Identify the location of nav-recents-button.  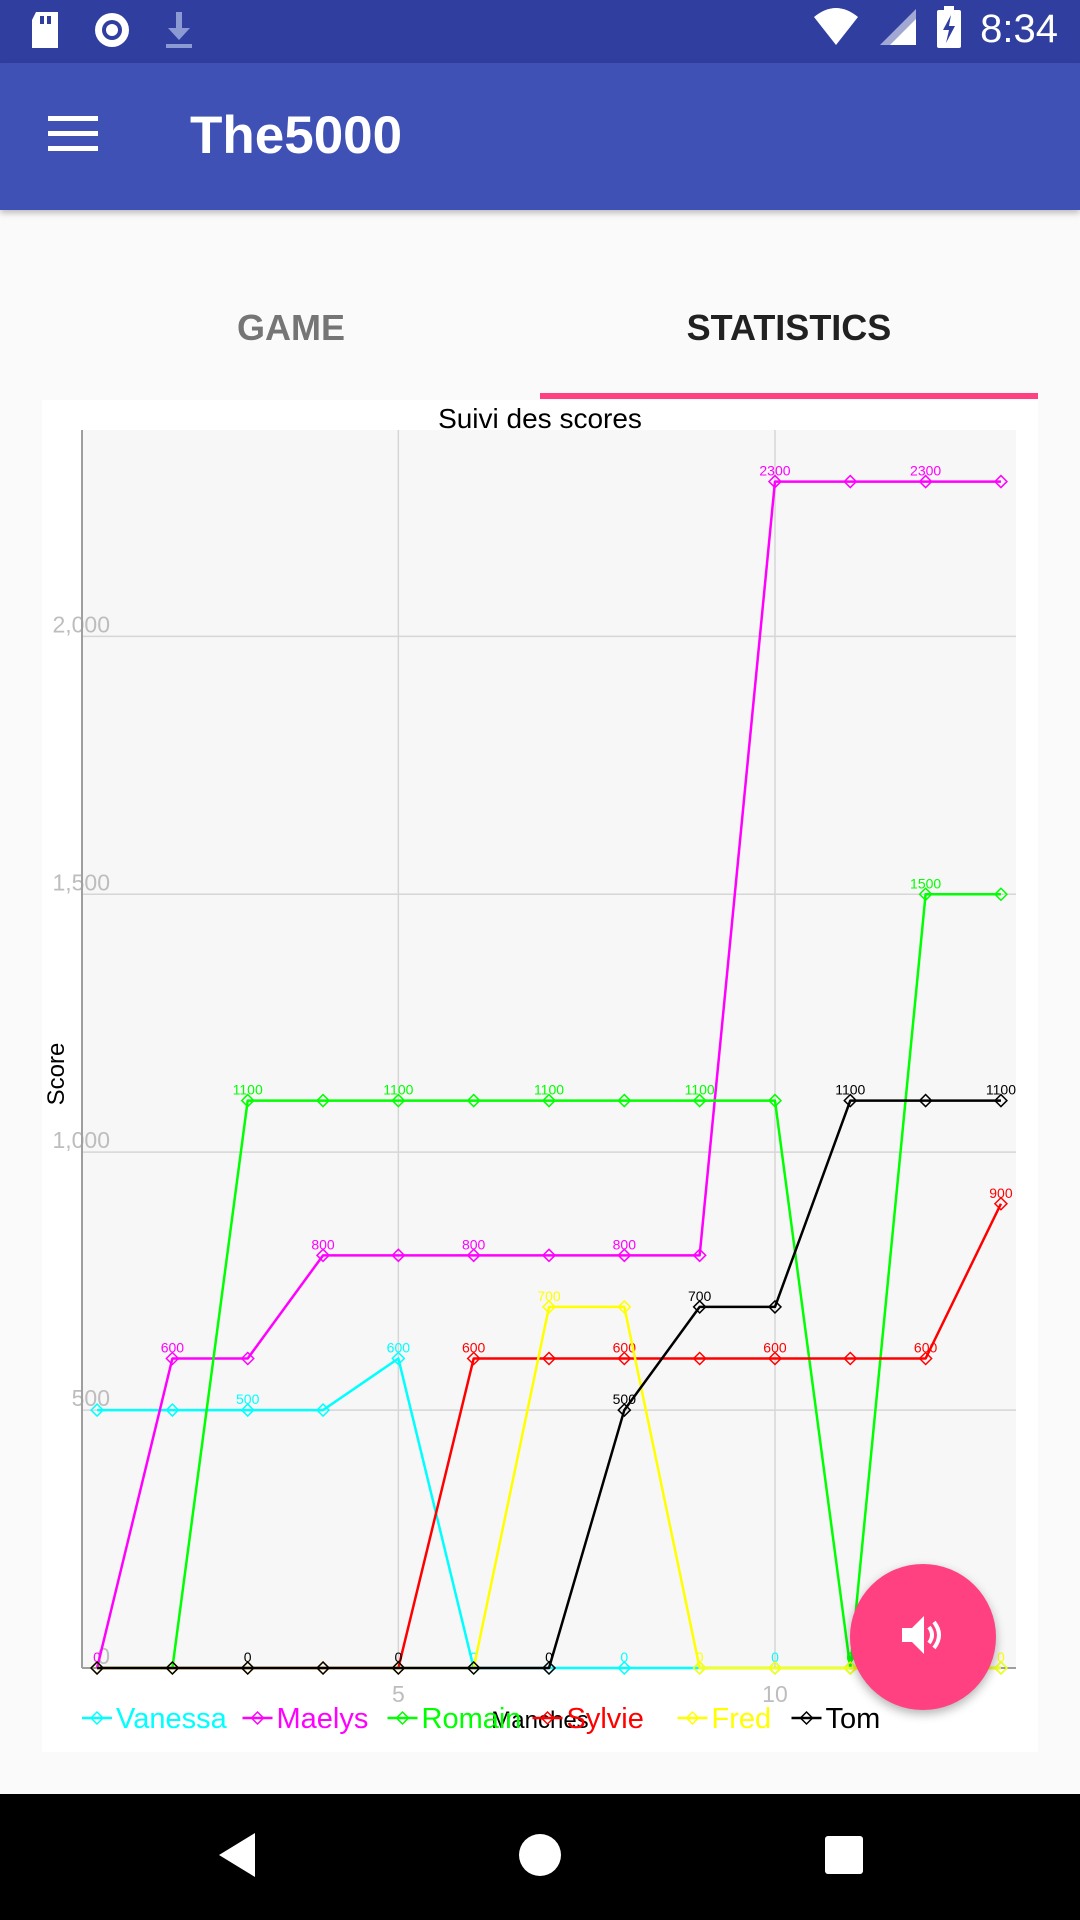
(844, 1857).